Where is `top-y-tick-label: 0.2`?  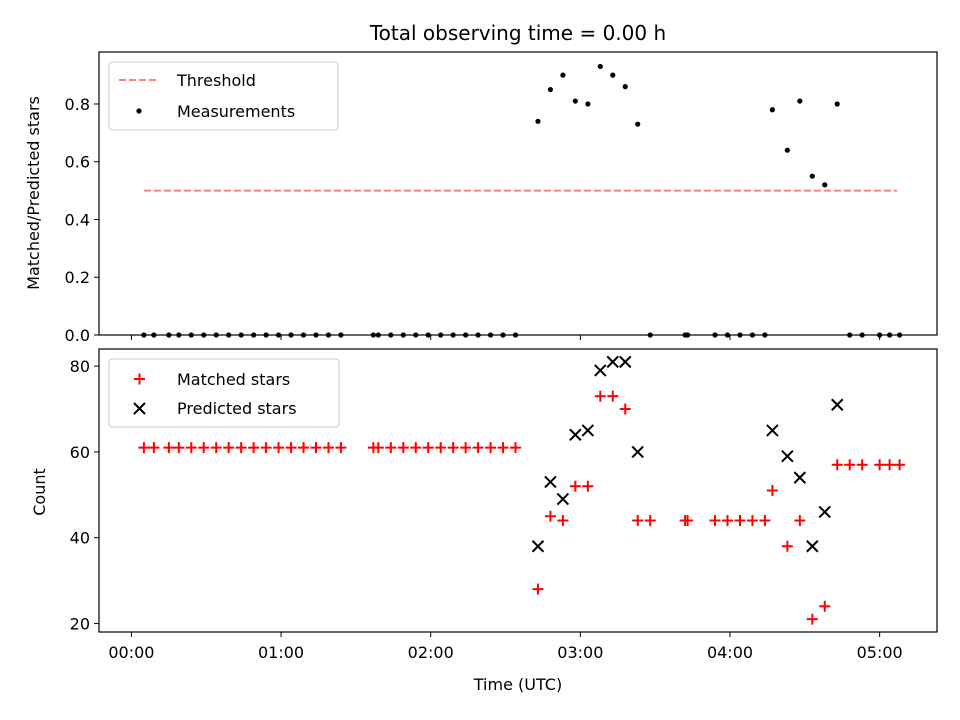
top-y-tick-label: 0.2 is located at coordinates (77, 277).